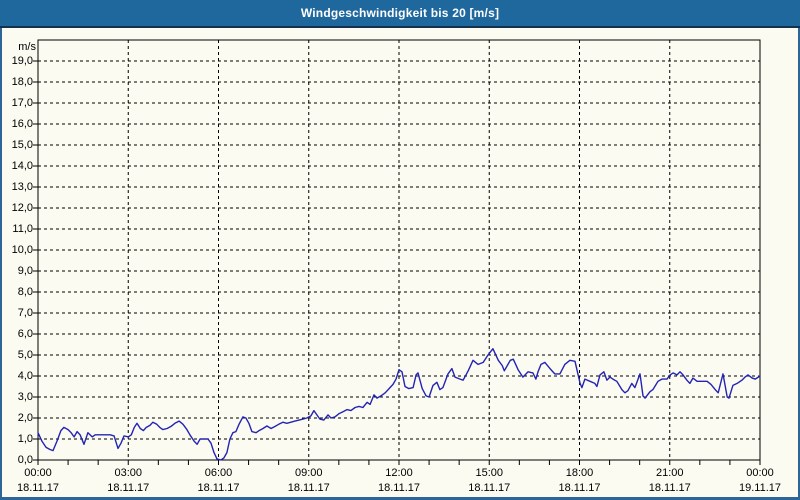  Describe the element at coordinates (25, 439) in the screenshot. I see `y-axis-label: 1,0` at that location.